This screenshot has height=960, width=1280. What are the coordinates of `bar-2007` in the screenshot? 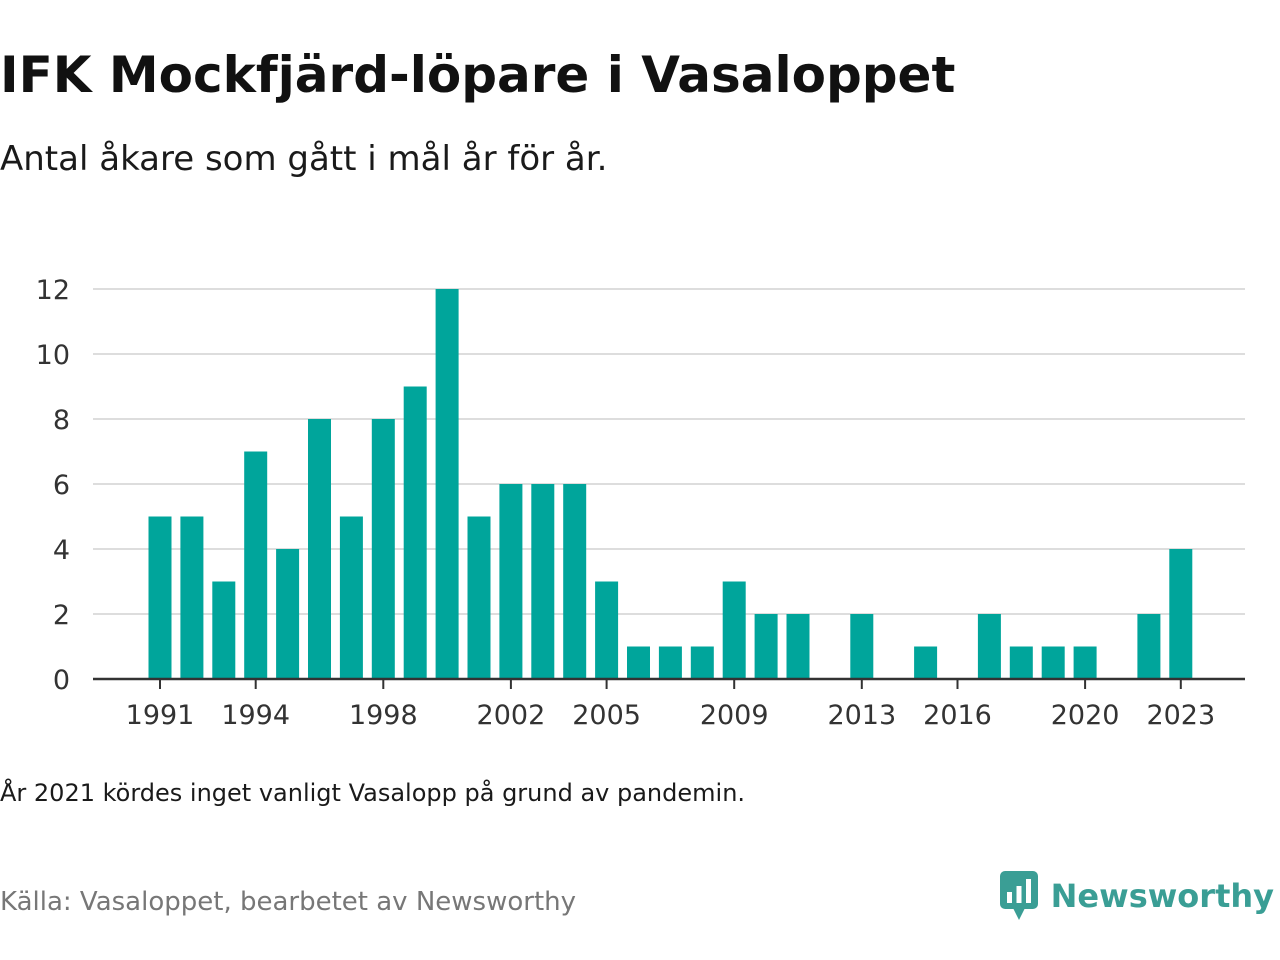 It's located at (670, 662).